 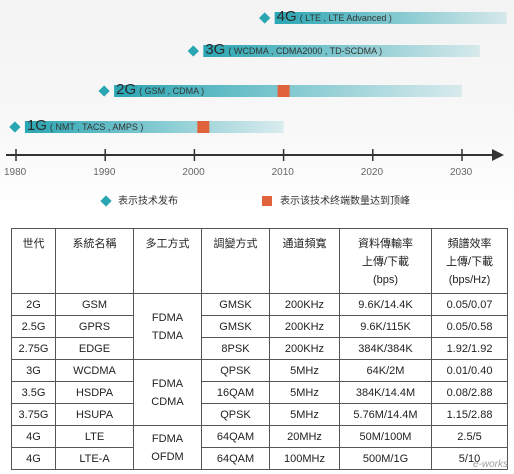 What do you see at coordinates (167, 447) in the screenshot?
I see `cell-multiplex: FDMA OFDM` at bounding box center [167, 447].